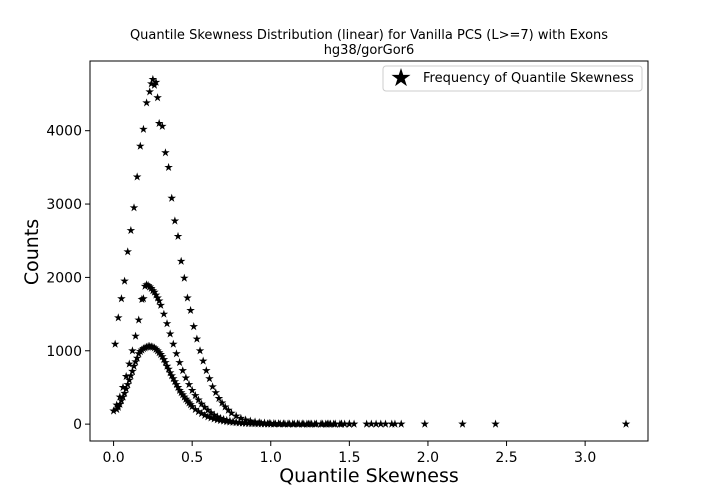 The width and height of the screenshot is (720, 504). What do you see at coordinates (64, 132) in the screenshot?
I see `y-tick-label: 4000` at bounding box center [64, 132].